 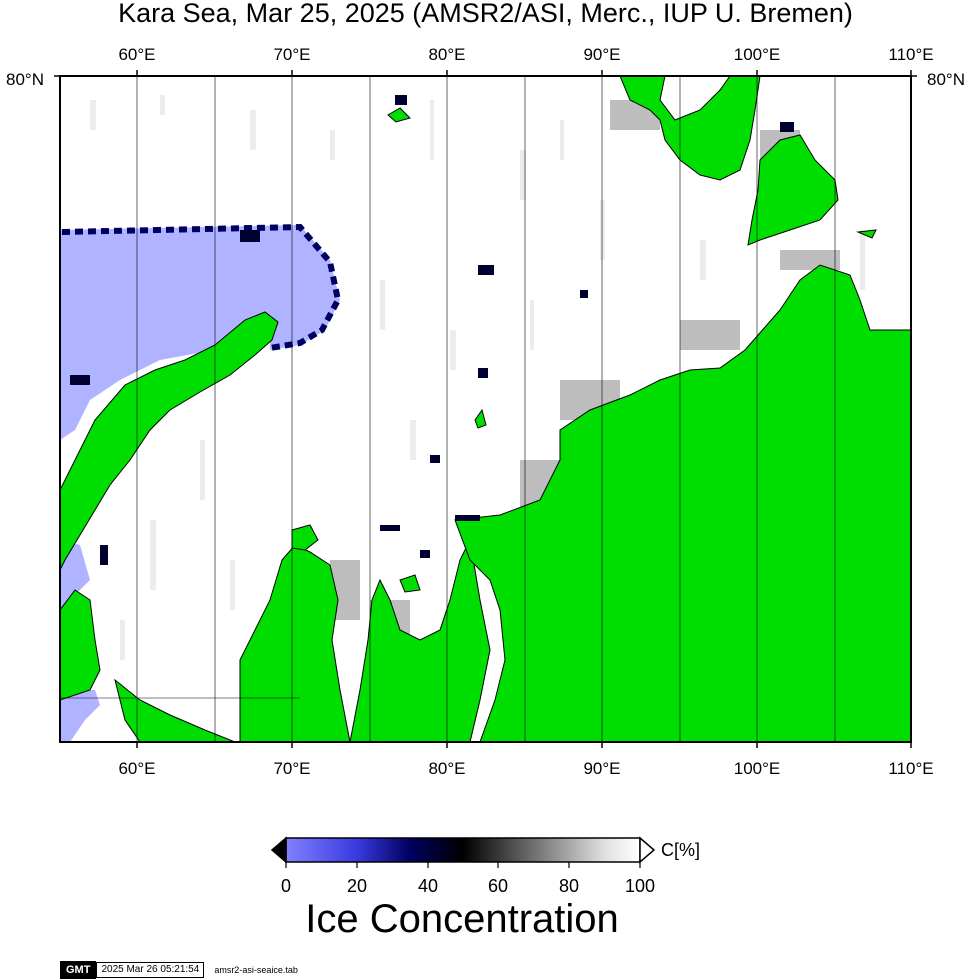 I want to click on lon-label-bottom: 90°E, so click(x=601, y=768).